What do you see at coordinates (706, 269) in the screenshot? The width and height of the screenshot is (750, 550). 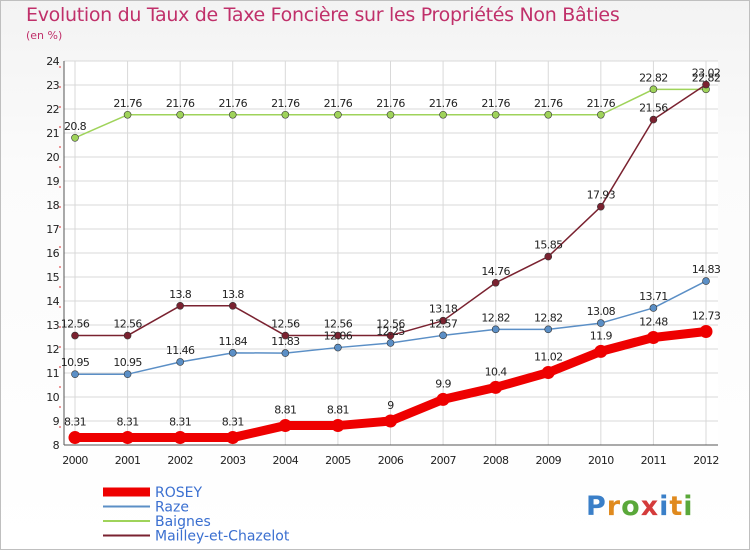 I see `data-label: 14.83` at bounding box center [706, 269].